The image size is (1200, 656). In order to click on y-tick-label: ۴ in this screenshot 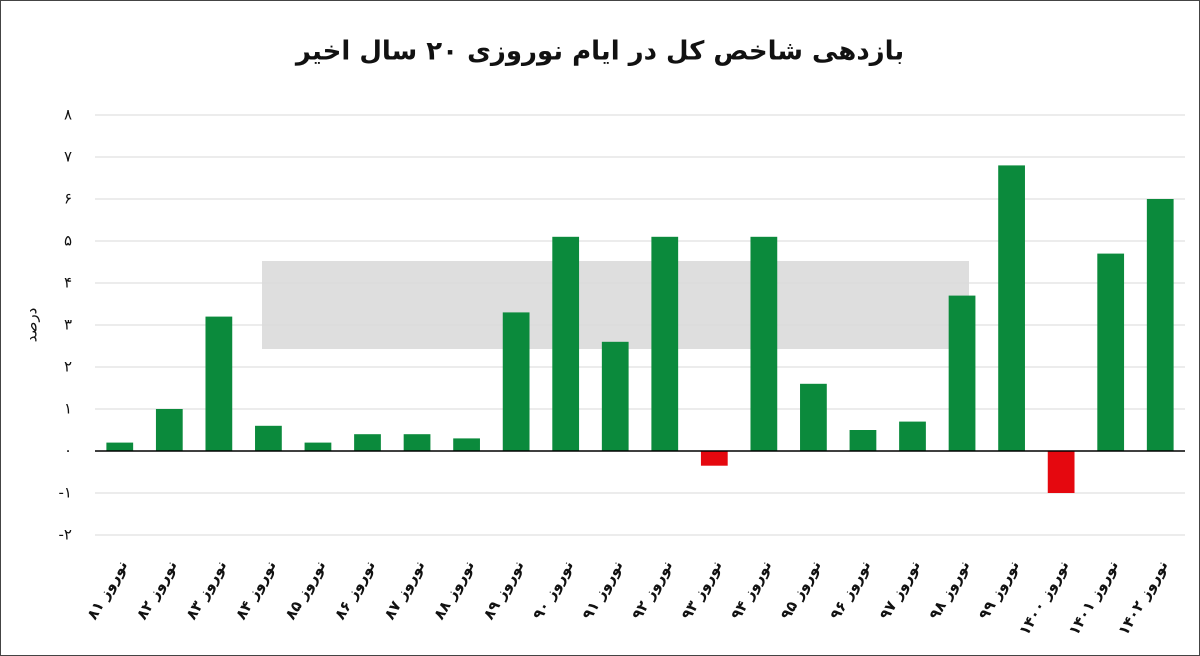, I will do `click(68, 283)`.